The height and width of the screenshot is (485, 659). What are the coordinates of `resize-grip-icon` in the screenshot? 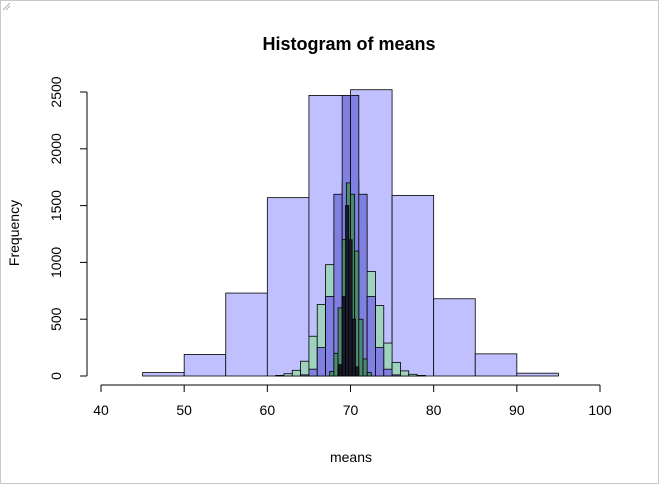 It's located at (6, 6).